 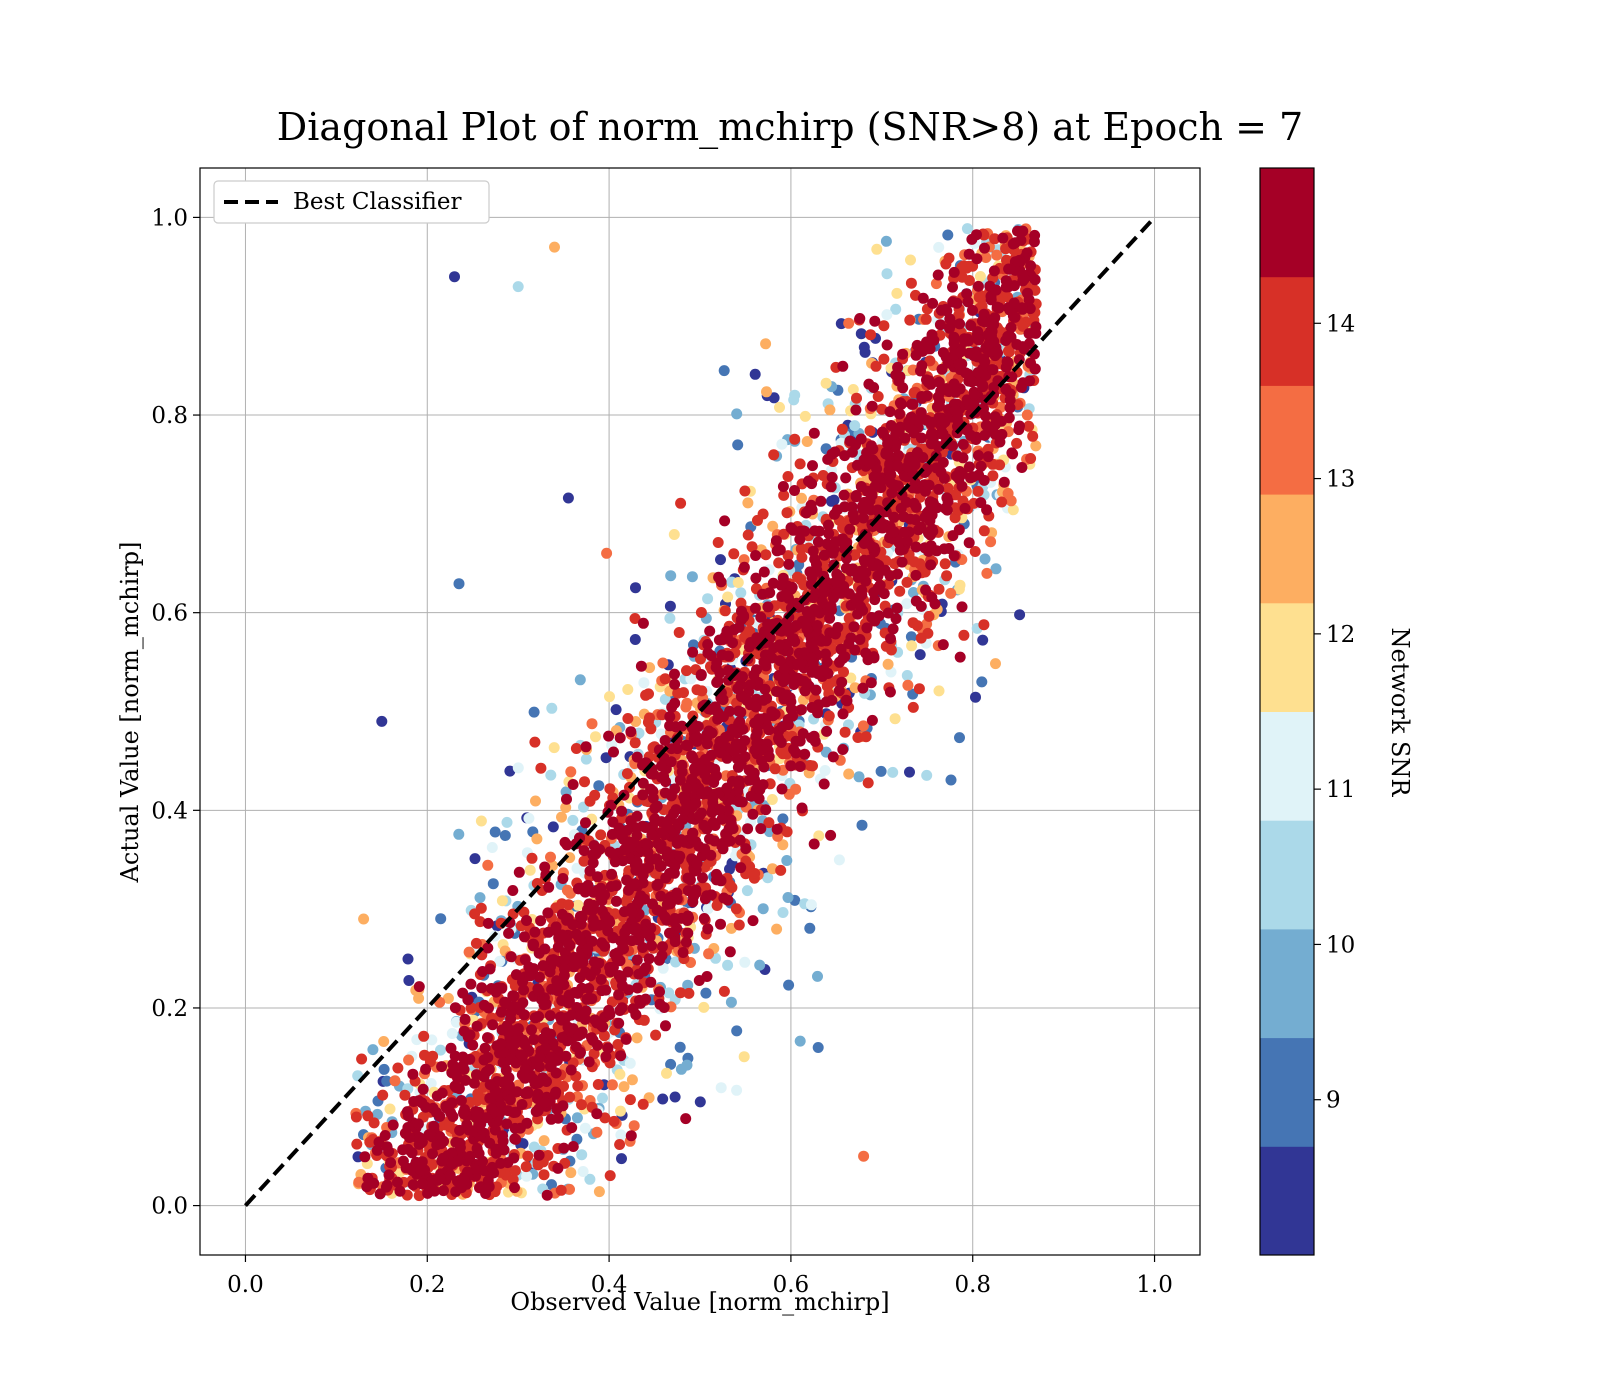 What do you see at coordinates (1400, 713) in the screenshot?
I see `colorbar-label: Network SNR` at bounding box center [1400, 713].